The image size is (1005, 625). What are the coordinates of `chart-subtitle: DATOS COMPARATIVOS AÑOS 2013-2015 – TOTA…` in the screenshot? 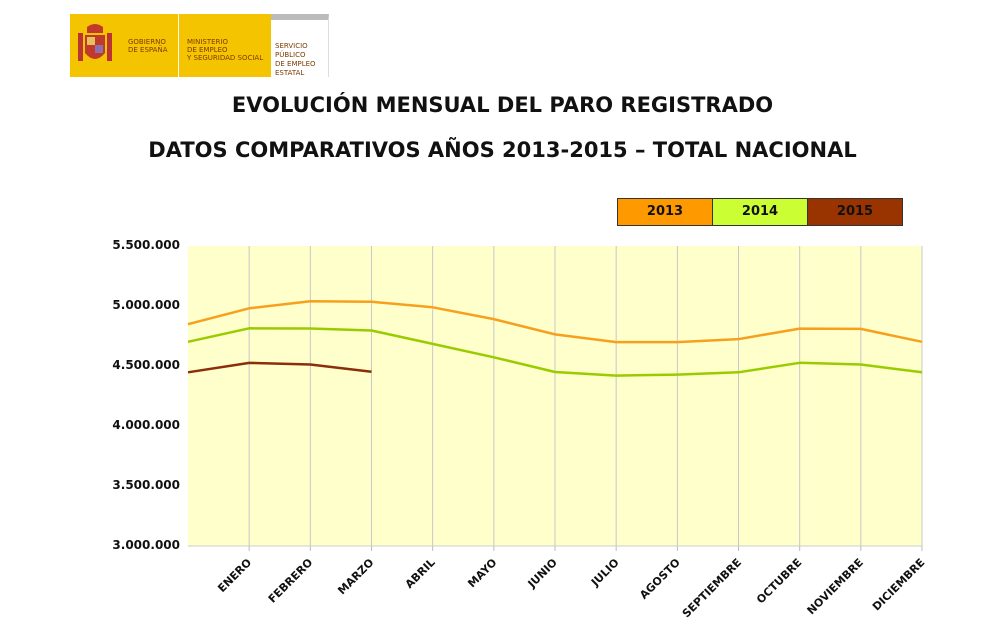 It's located at (502, 150).